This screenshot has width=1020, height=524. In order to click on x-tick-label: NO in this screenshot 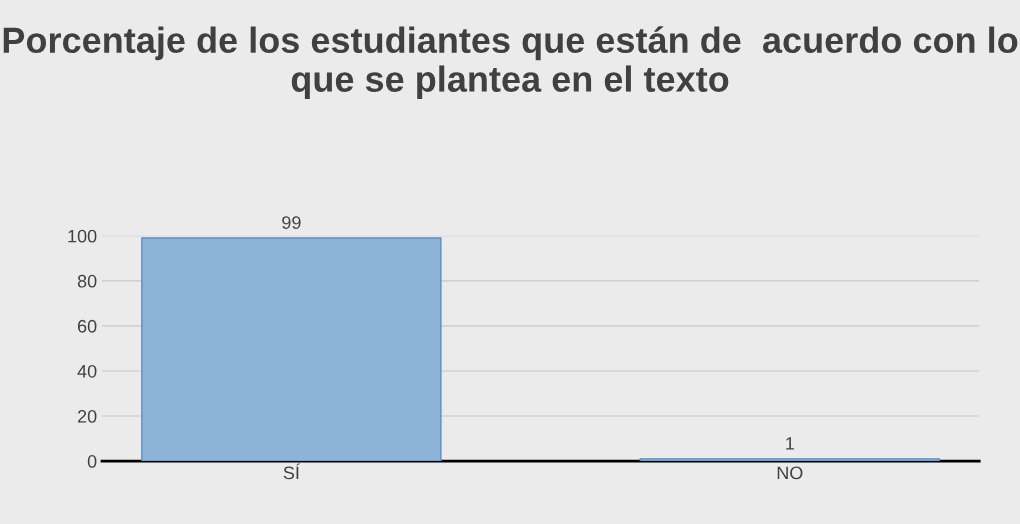, I will do `click(790, 473)`.